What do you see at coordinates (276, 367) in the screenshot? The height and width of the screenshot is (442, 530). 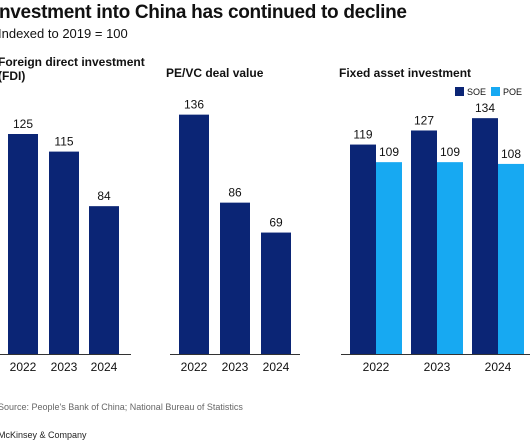 I see `chart-2-tick-label: 2024` at bounding box center [276, 367].